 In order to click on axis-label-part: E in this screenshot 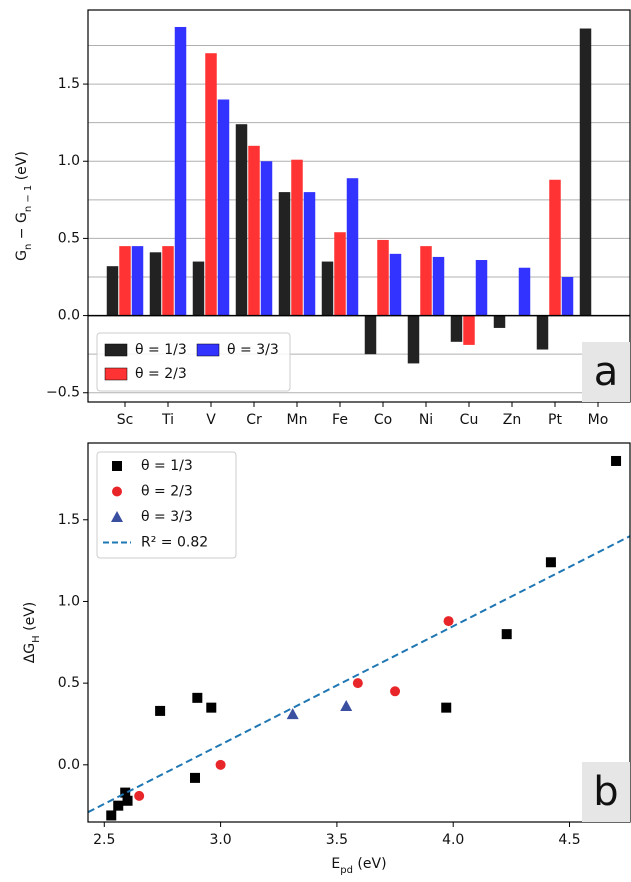, I will do `click(335, 864)`.